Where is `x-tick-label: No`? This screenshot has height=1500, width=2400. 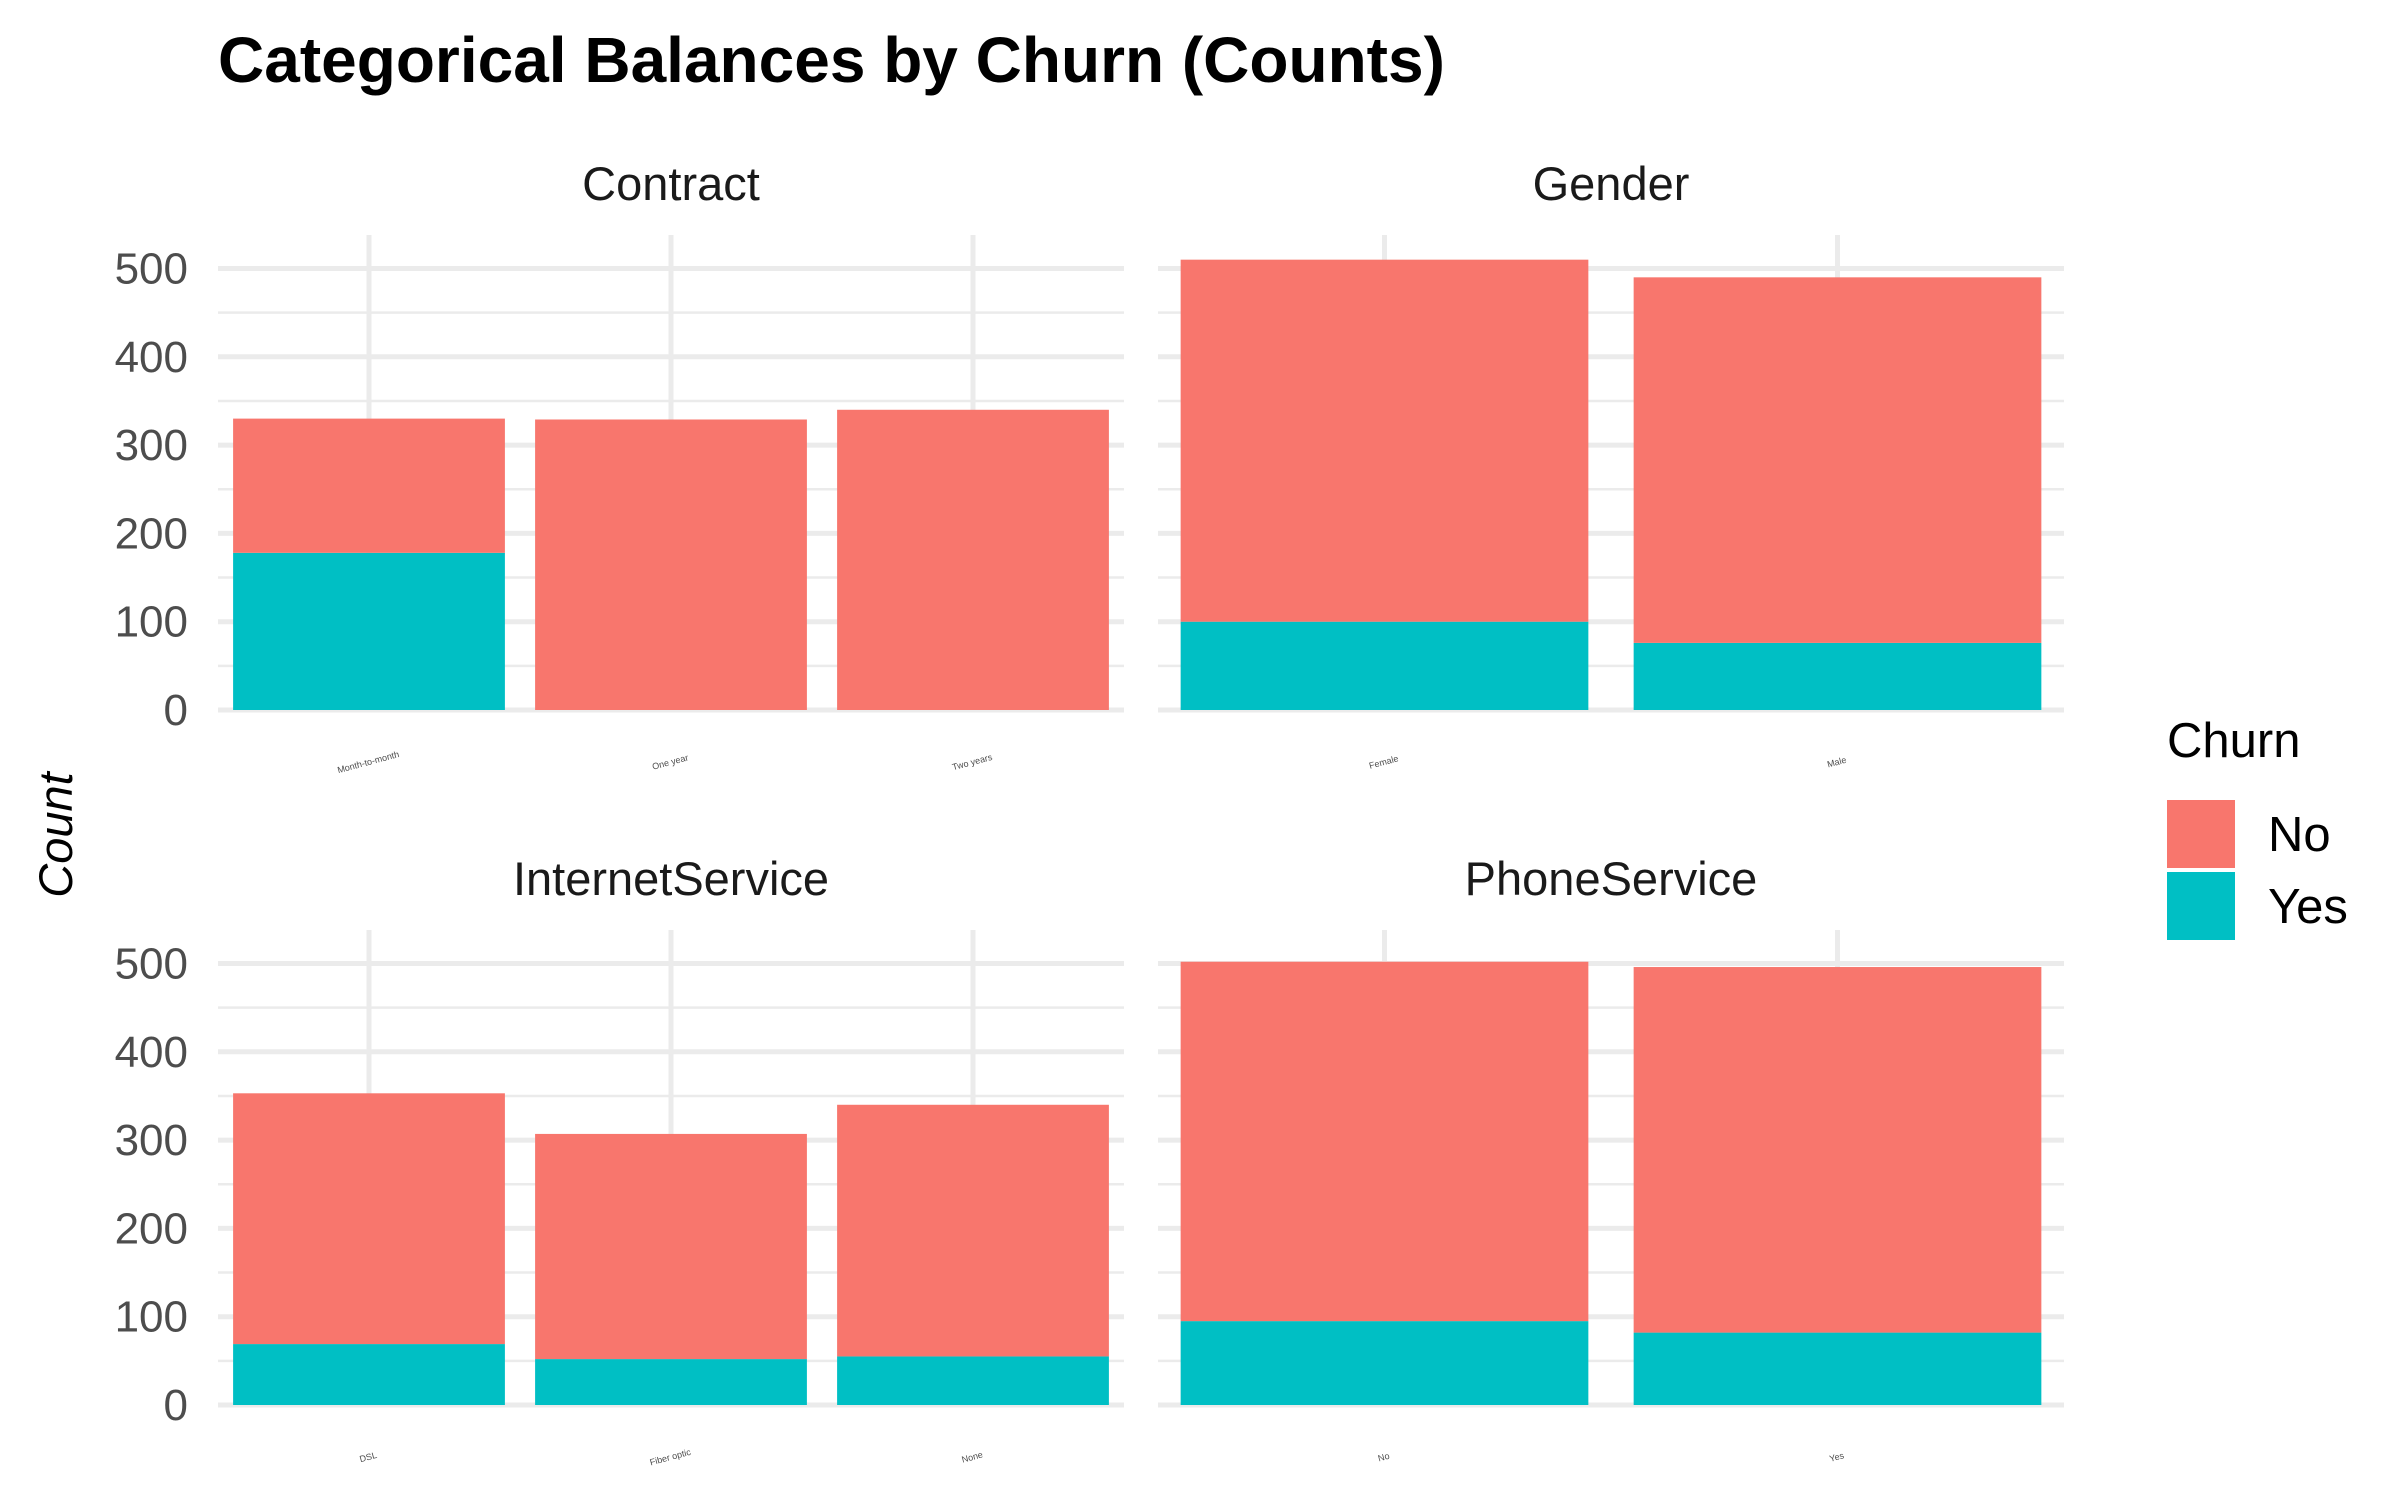 x-tick-label: No is located at coordinates (1384, 1457).